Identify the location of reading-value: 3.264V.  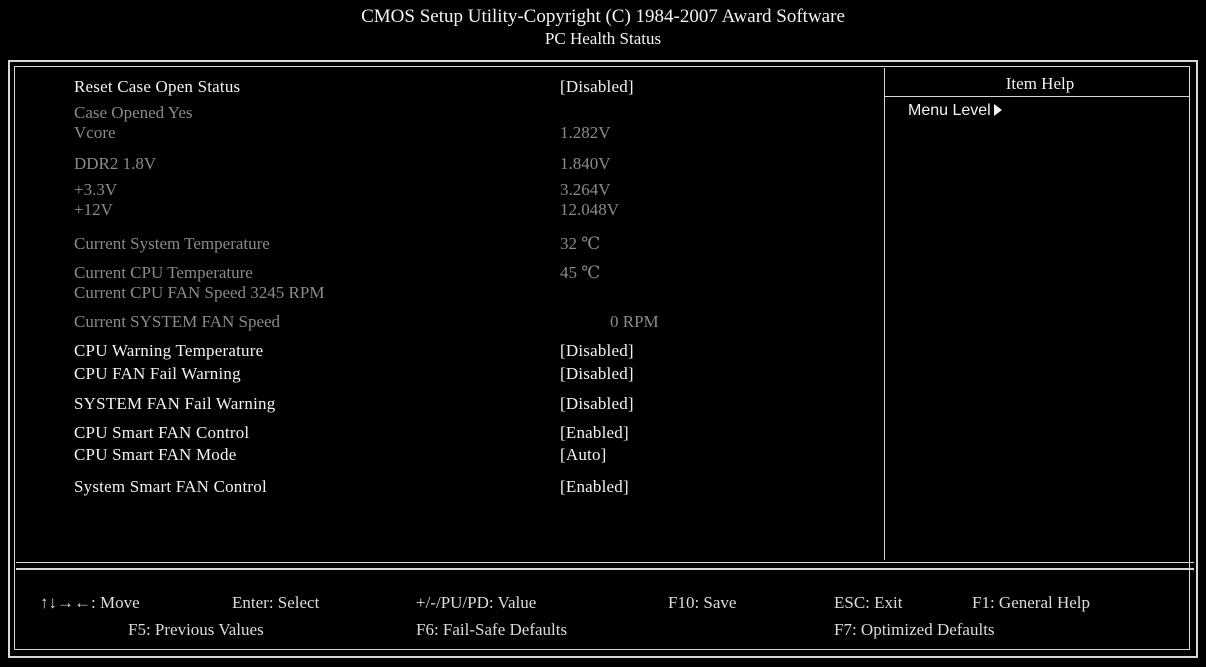
(585, 189).